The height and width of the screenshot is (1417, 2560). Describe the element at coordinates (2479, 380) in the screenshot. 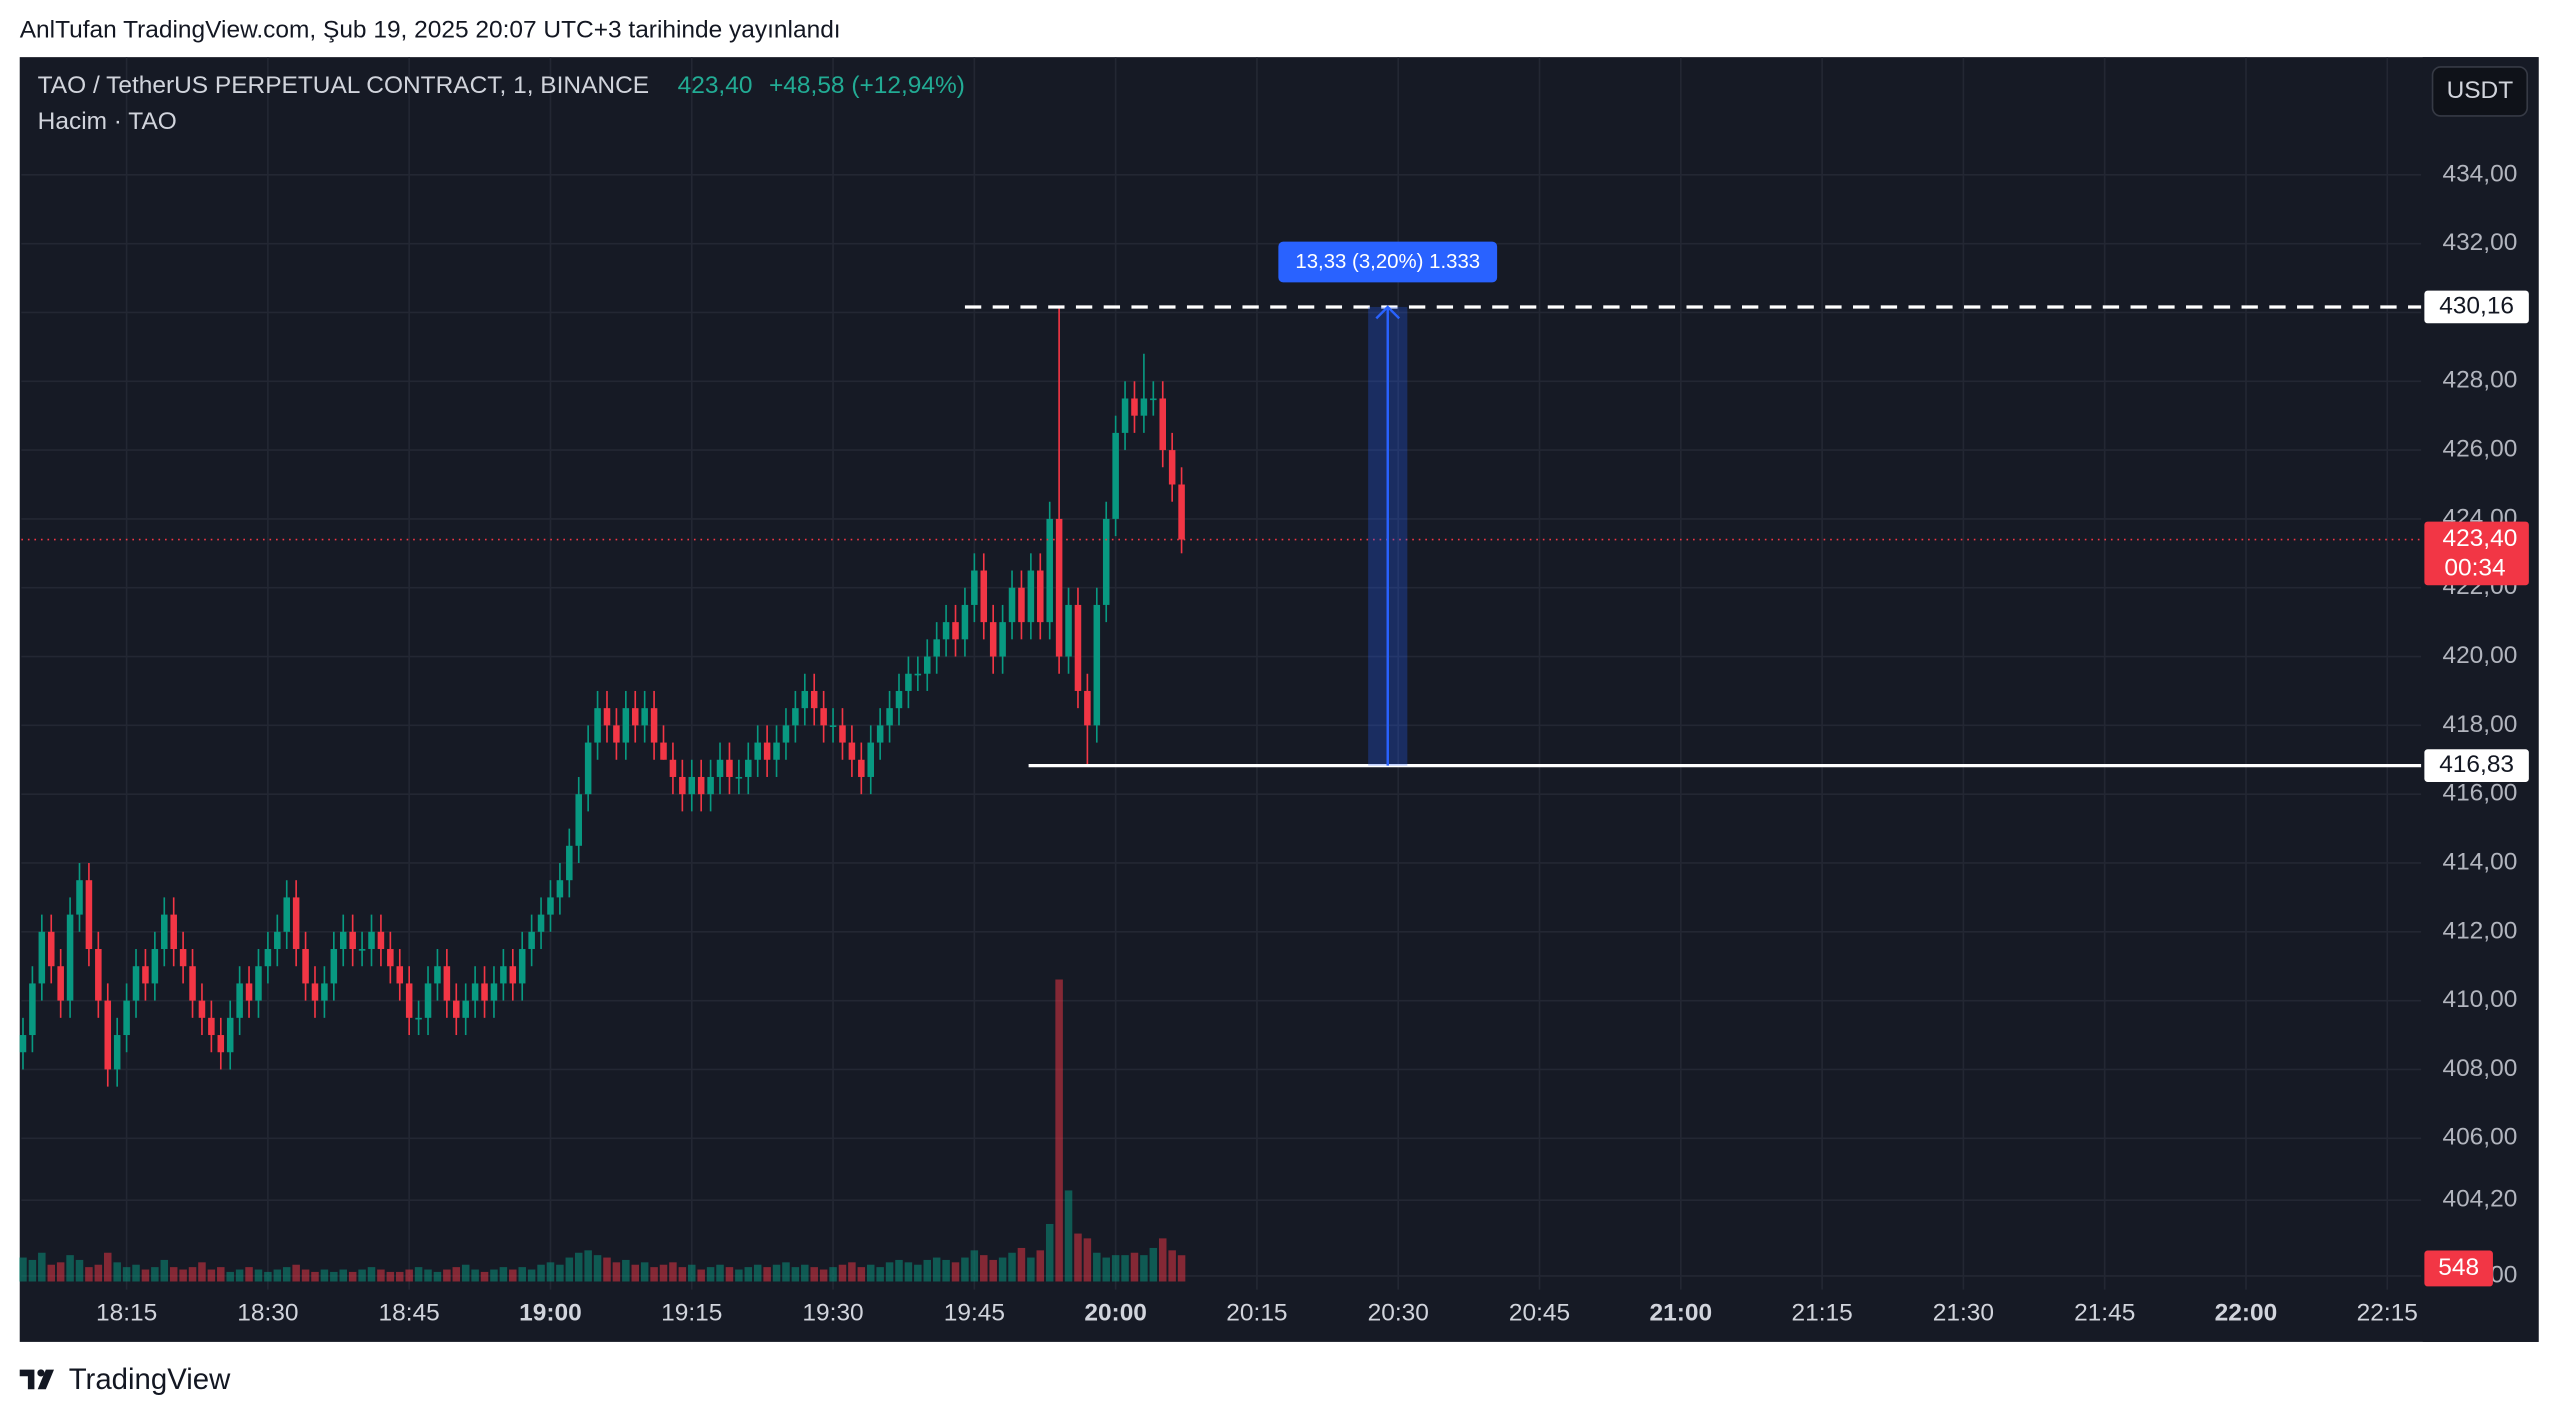

I see `y-tick-label: 428,00` at that location.